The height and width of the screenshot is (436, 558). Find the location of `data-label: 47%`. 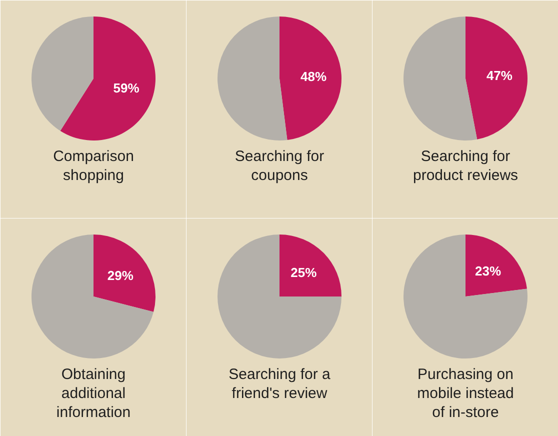

data-label: 47% is located at coordinates (499, 75).